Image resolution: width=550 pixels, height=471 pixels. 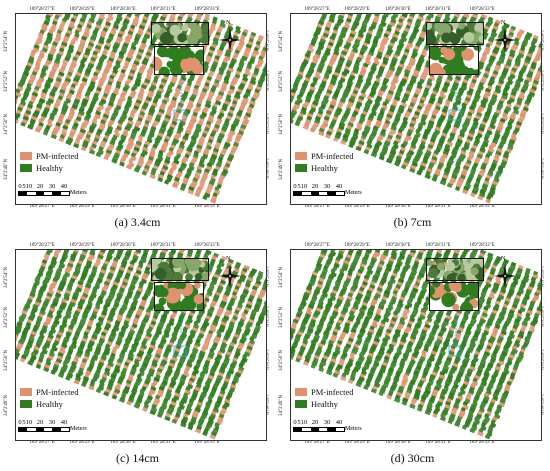 I want to click on scale-tick-label: 30, so click(x=52, y=186).